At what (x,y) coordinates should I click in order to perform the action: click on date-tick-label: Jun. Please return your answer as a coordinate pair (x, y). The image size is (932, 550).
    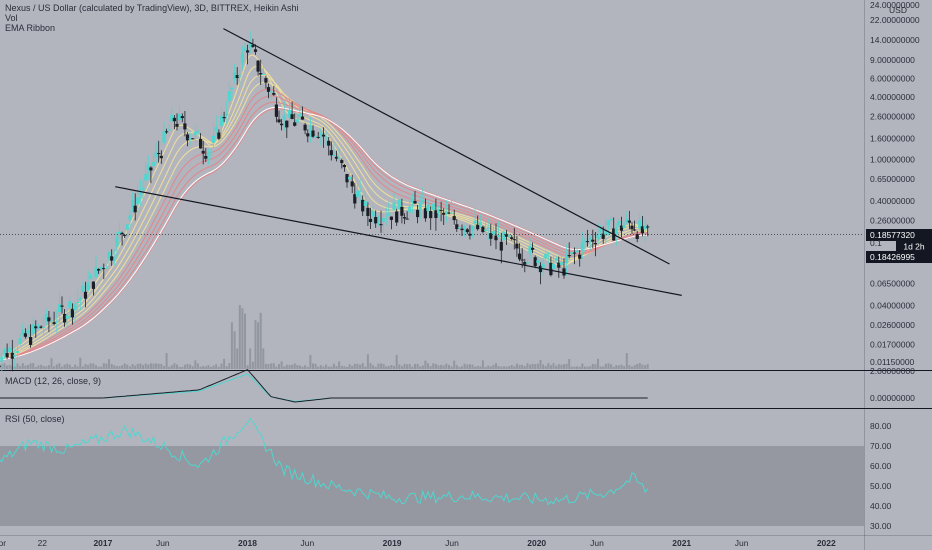
    Looking at the image, I should click on (597, 543).